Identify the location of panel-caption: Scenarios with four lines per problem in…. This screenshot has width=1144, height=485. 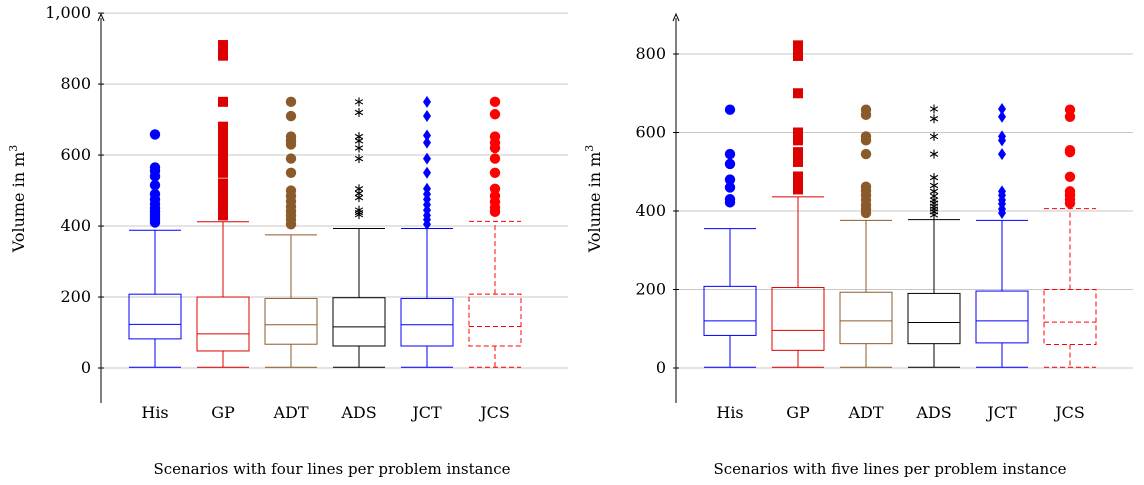
(331, 469).